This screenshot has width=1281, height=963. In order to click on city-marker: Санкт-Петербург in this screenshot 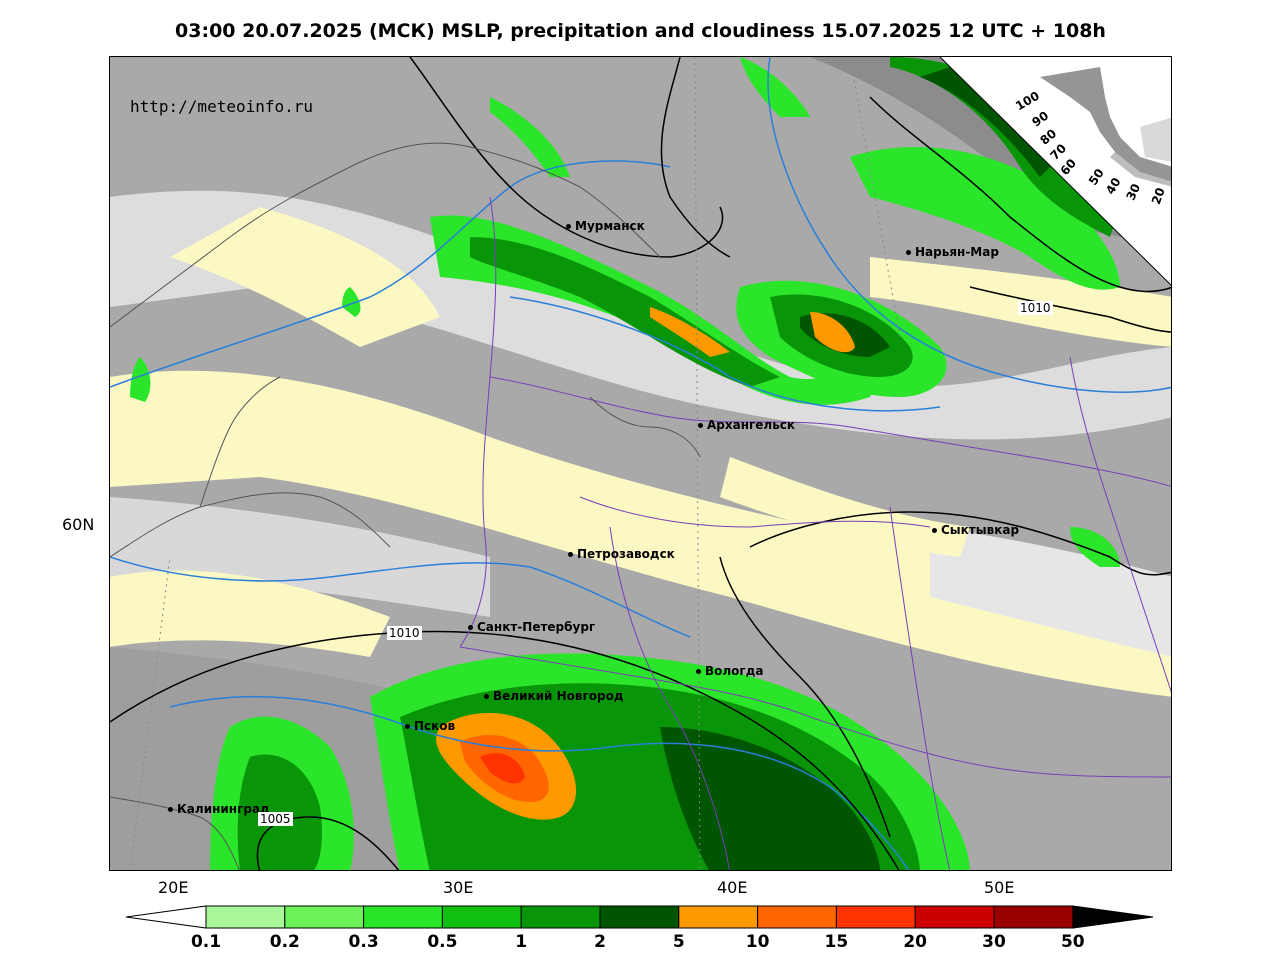, I will do `click(531, 627)`.